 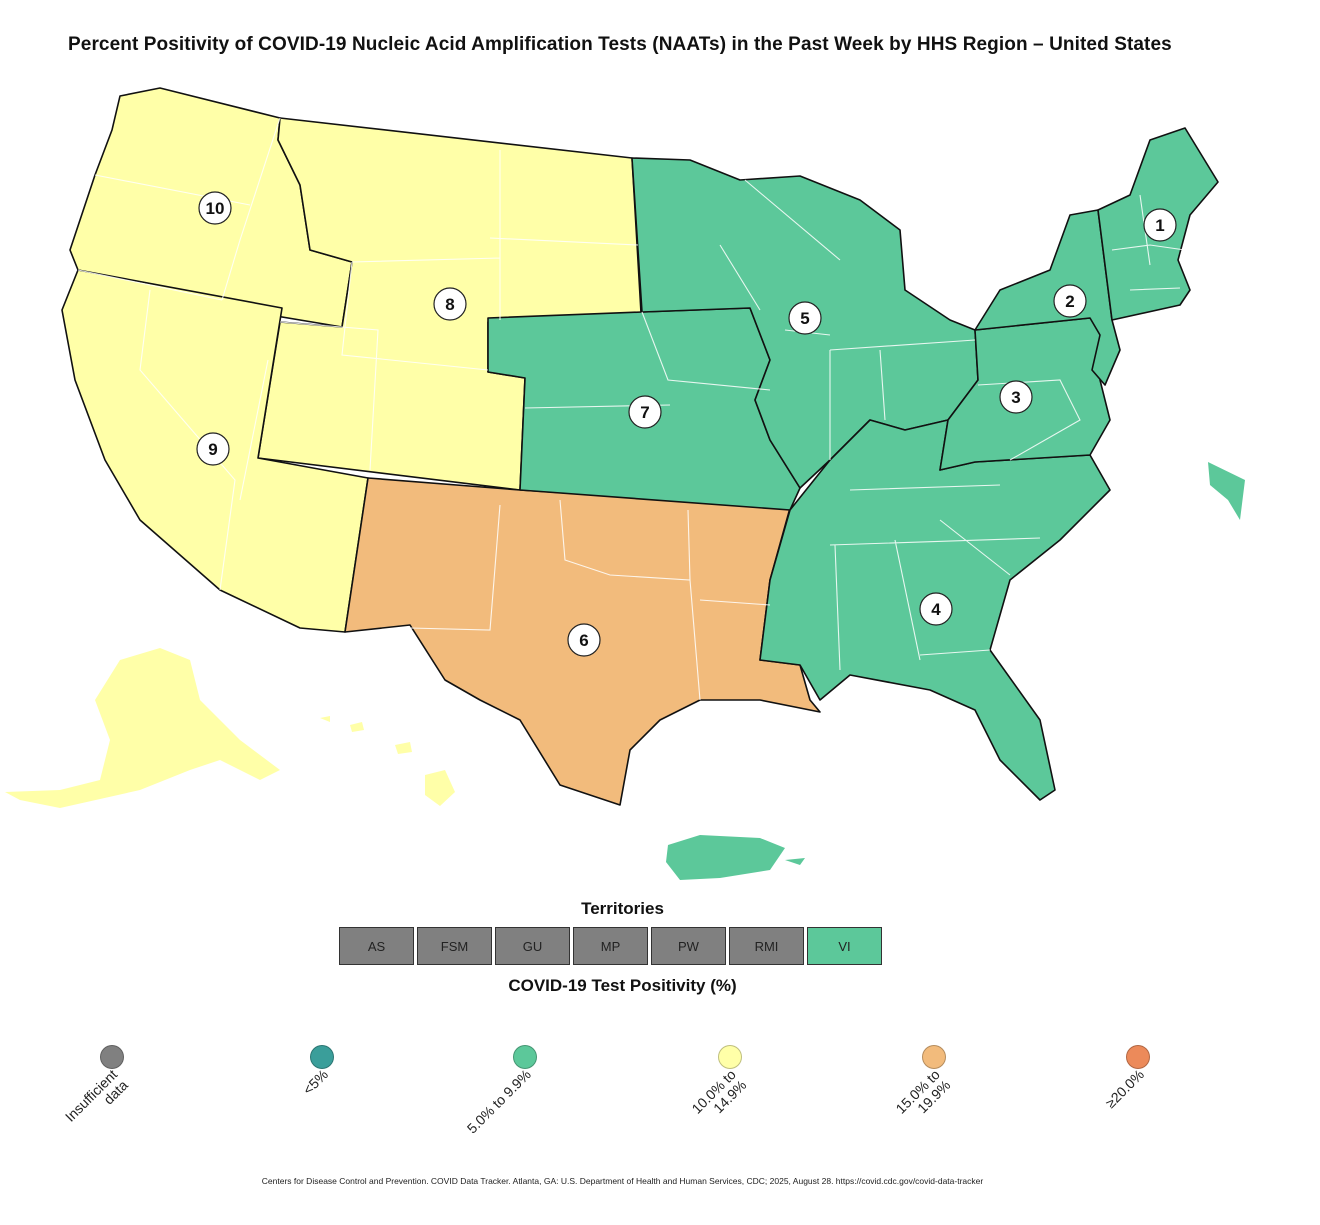 I want to click on territory-mp: MP, so click(x=610, y=946).